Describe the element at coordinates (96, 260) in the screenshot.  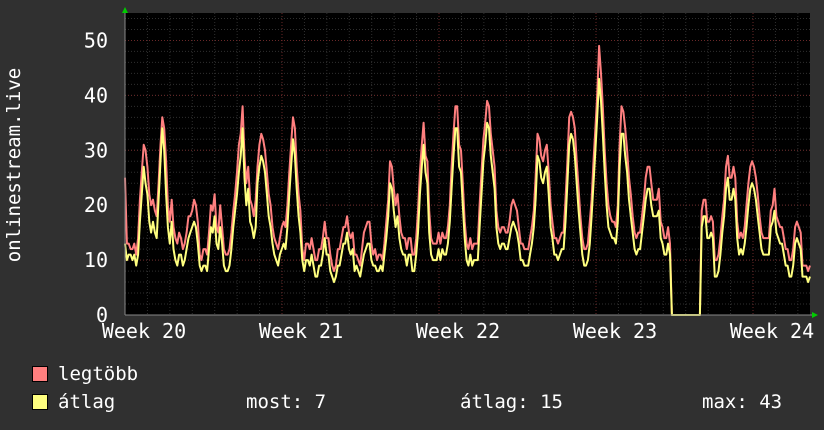
I see `y-tick-label: 10` at that location.